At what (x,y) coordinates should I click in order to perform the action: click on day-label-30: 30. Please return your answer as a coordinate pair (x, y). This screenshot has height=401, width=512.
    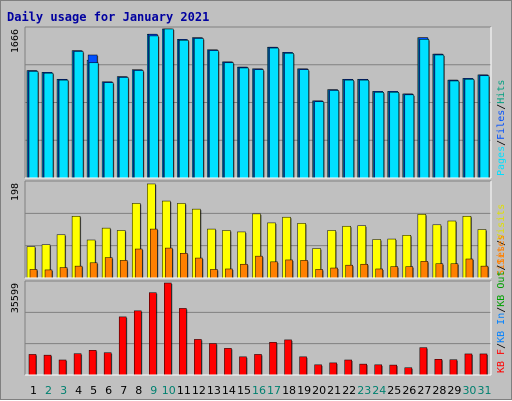
    Looking at the image, I should click on (469, 390).